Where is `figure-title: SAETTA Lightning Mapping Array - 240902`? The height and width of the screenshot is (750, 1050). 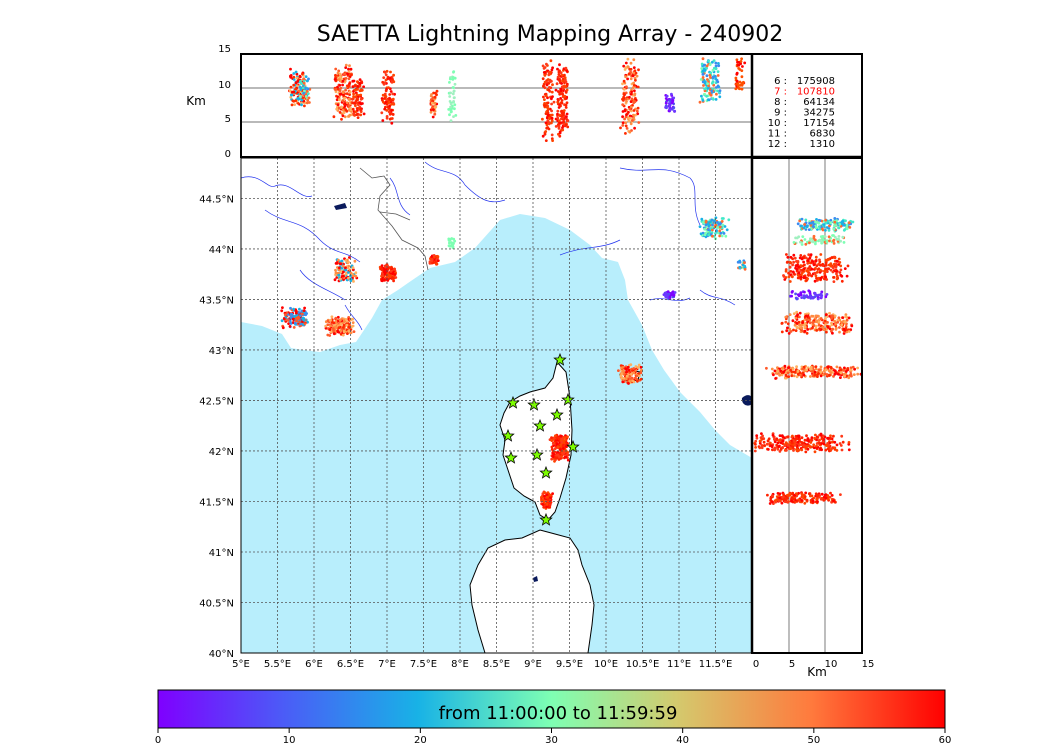
figure-title: SAETTA Lightning Mapping Array - 240902 is located at coordinates (550, 34).